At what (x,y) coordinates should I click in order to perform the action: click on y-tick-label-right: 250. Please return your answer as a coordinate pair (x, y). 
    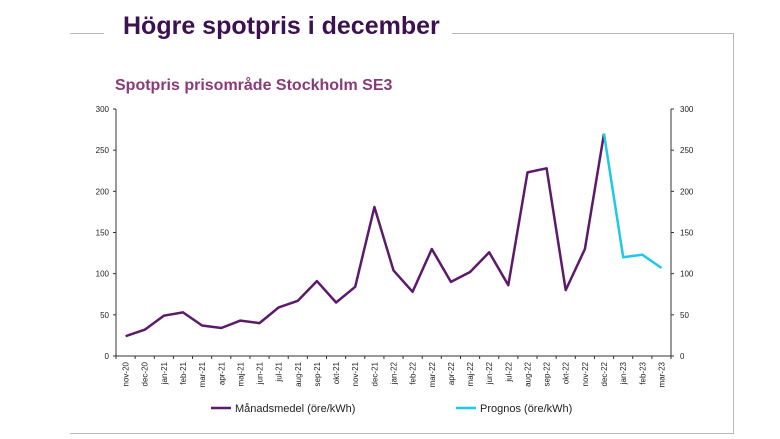
    Looking at the image, I should click on (687, 150).